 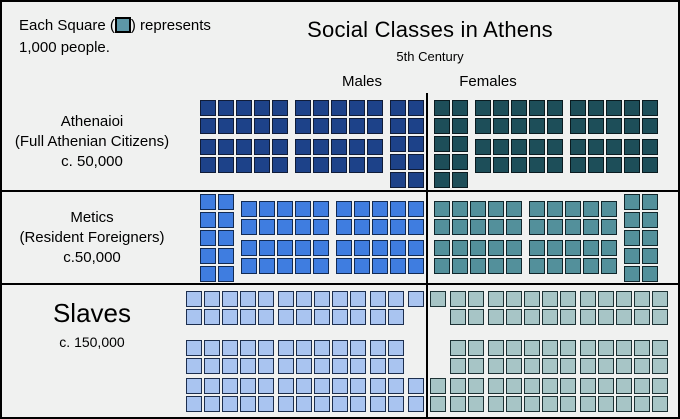 I want to click on legend-line-2: 1,000 people., so click(x=64, y=47).